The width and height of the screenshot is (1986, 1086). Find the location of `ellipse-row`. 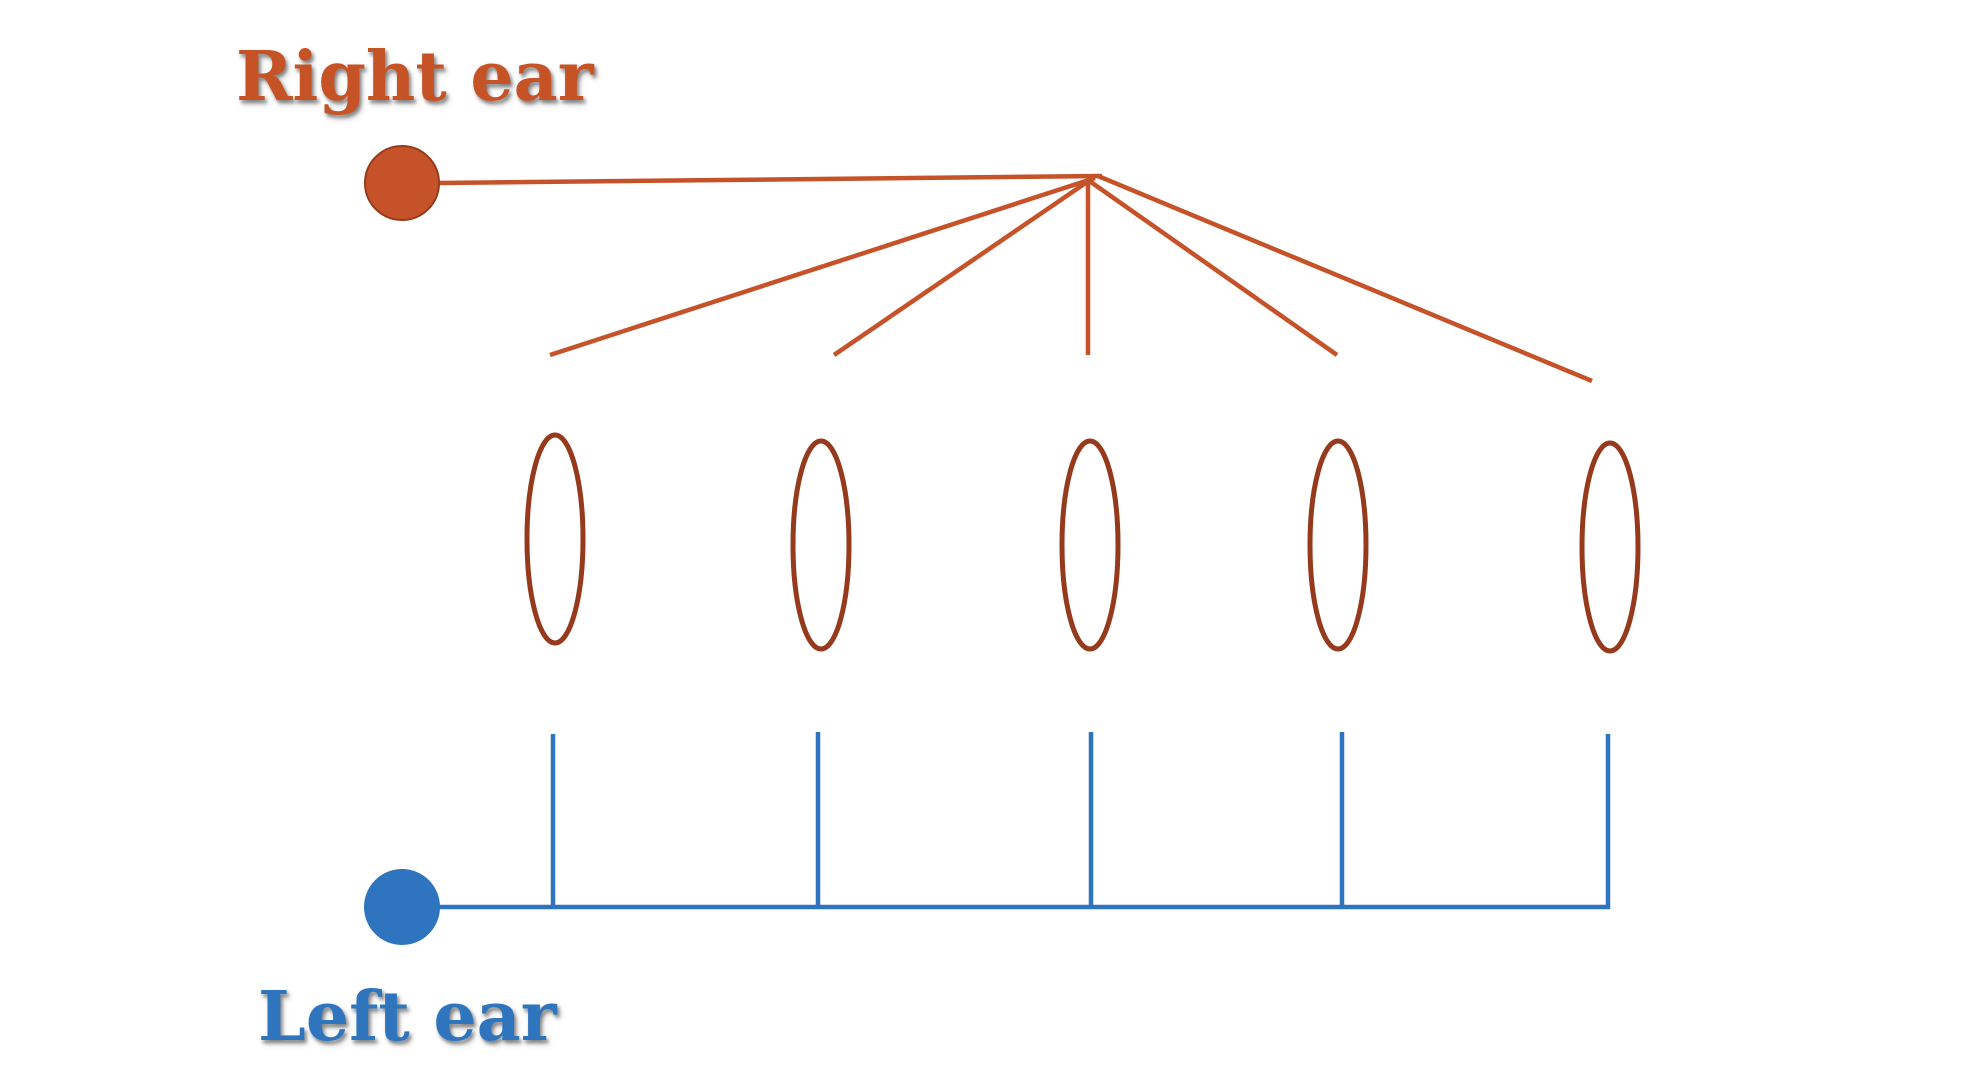

ellipse-row is located at coordinates (1082, 543).